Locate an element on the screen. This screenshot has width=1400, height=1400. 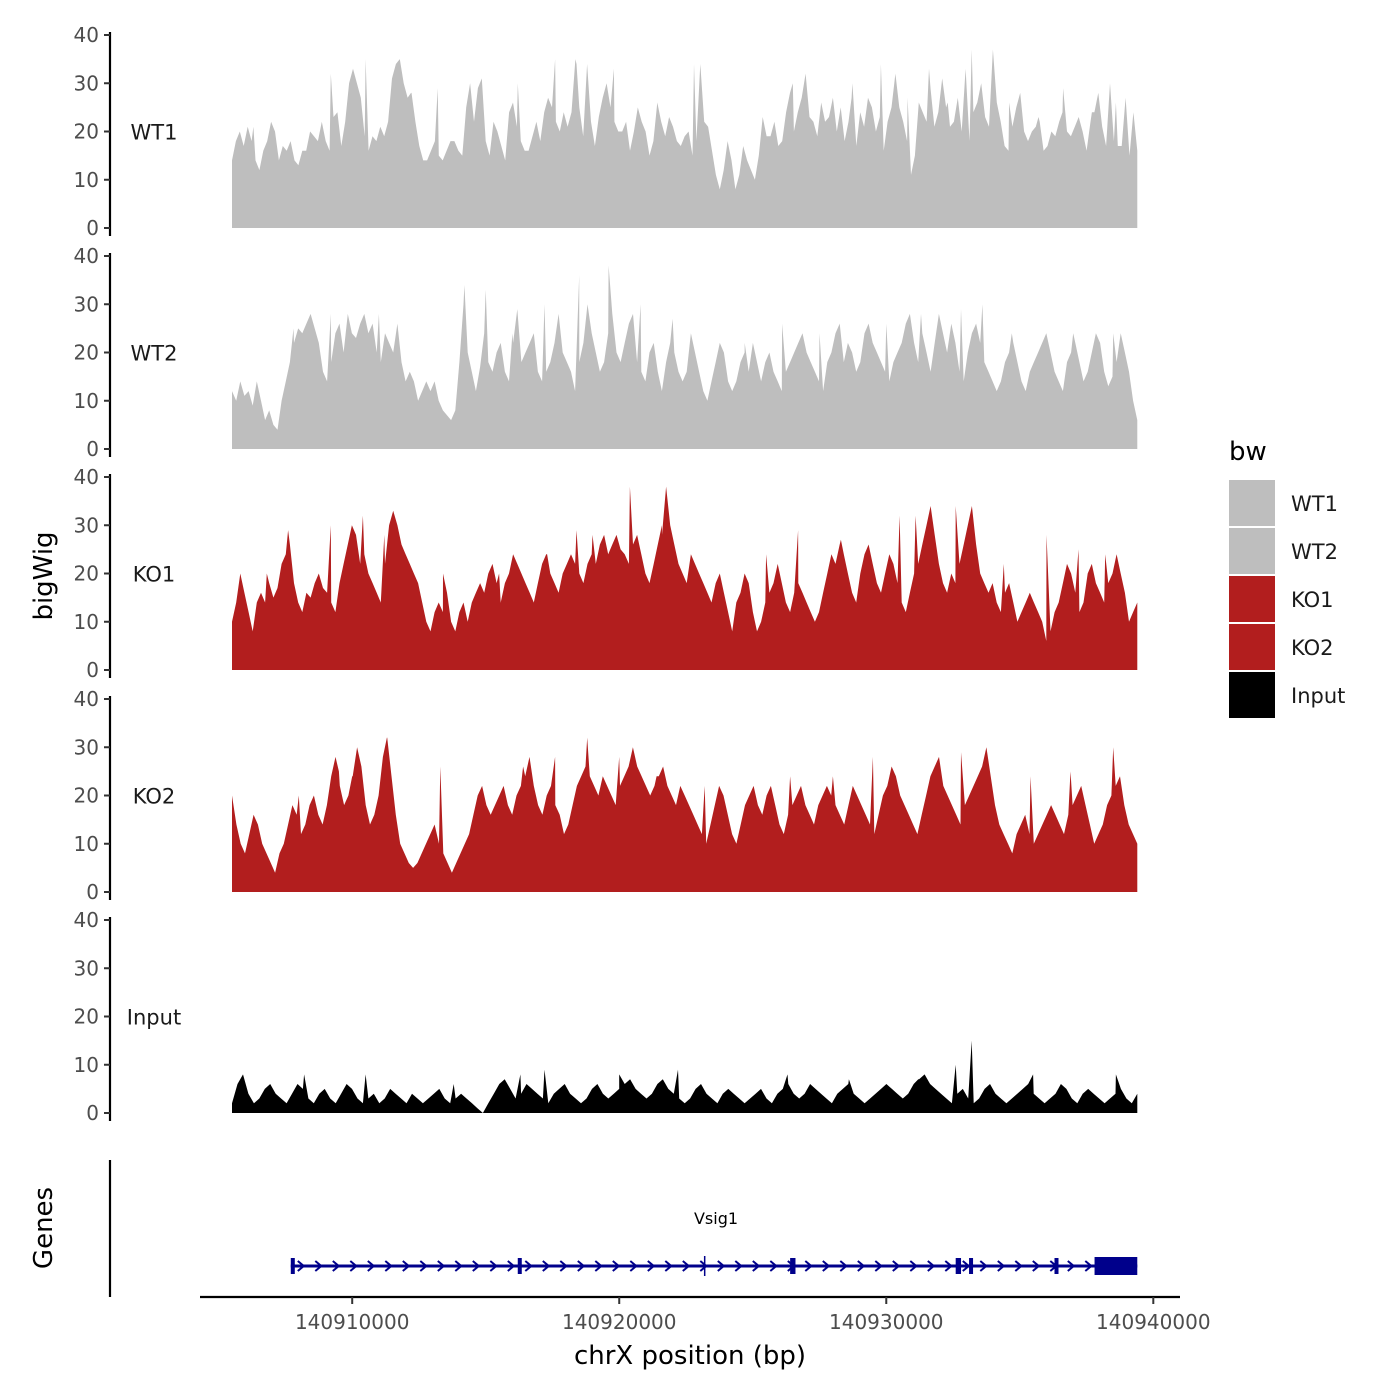
gene-name: Vsig1 is located at coordinates (716, 1218).